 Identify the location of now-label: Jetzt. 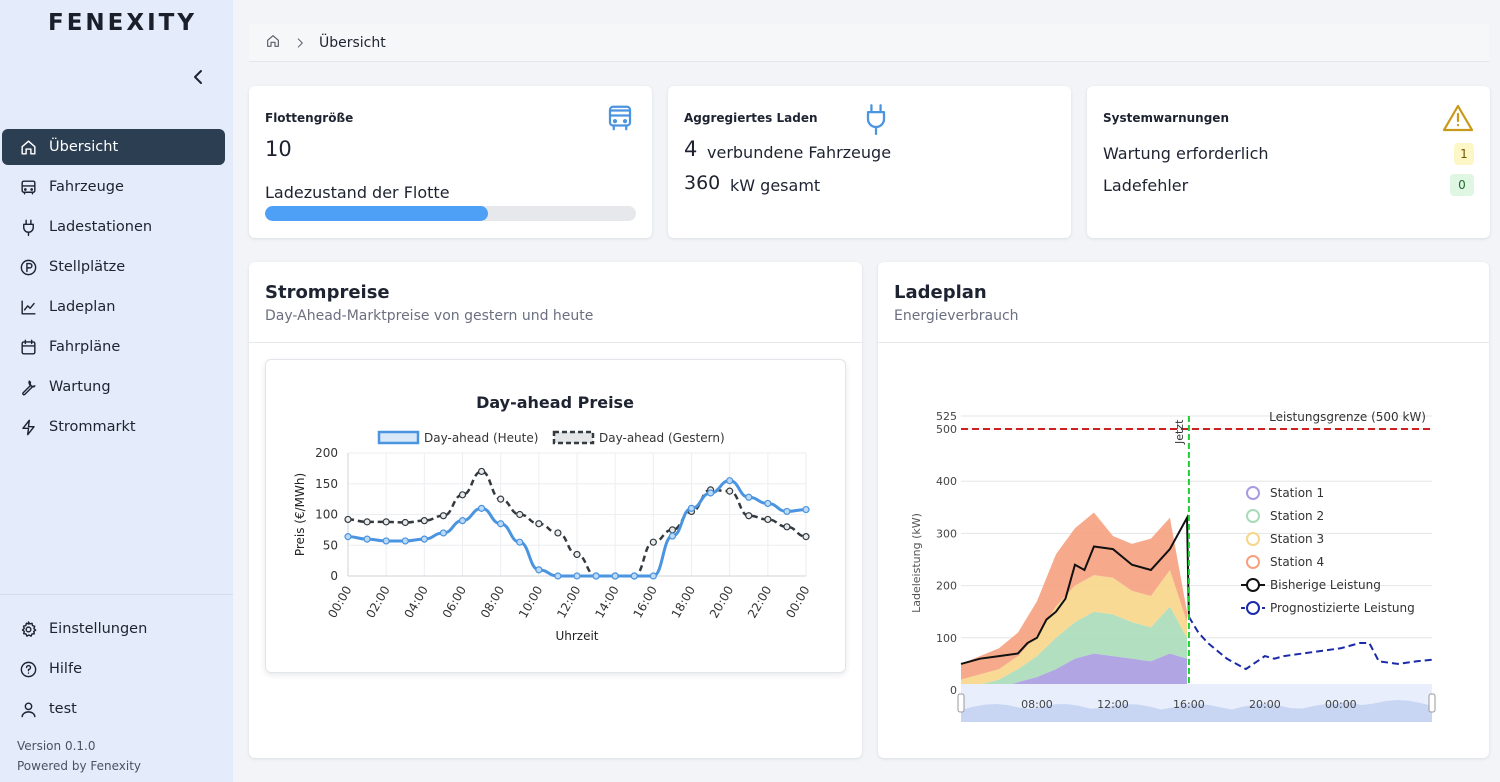
(1179, 432).